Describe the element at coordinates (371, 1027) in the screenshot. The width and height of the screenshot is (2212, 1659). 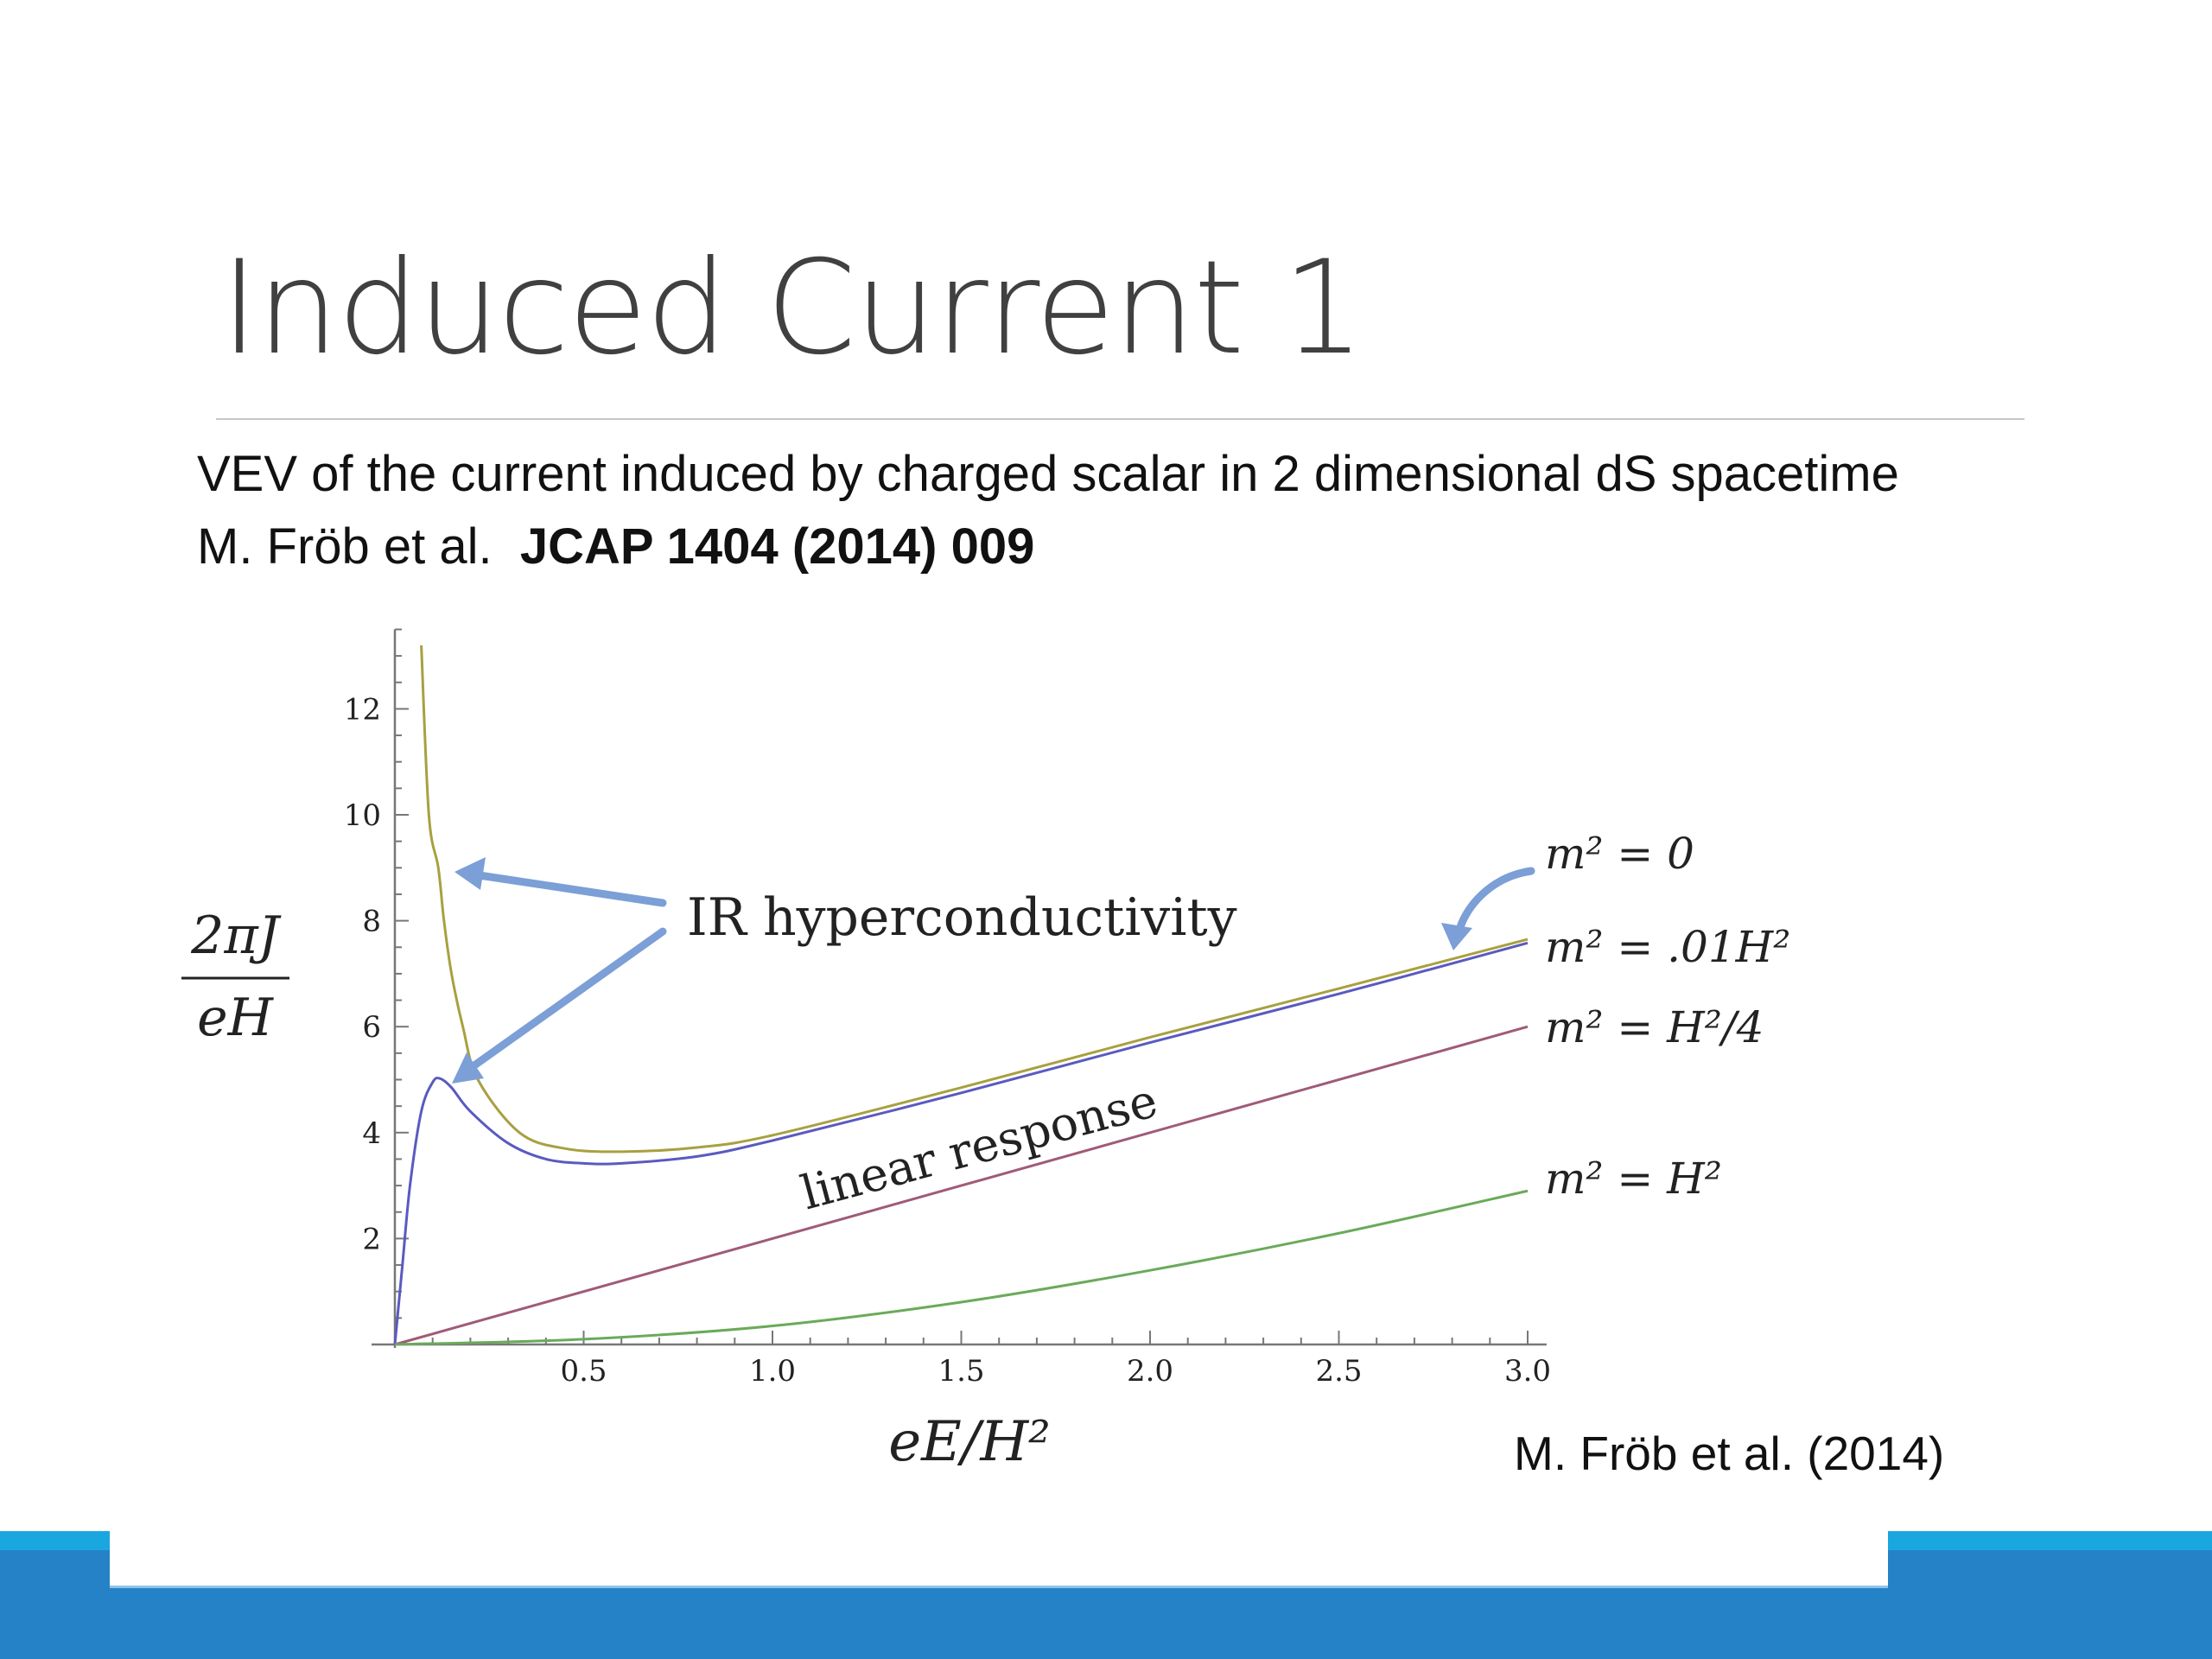
I see `y-tick-label: 6` at that location.